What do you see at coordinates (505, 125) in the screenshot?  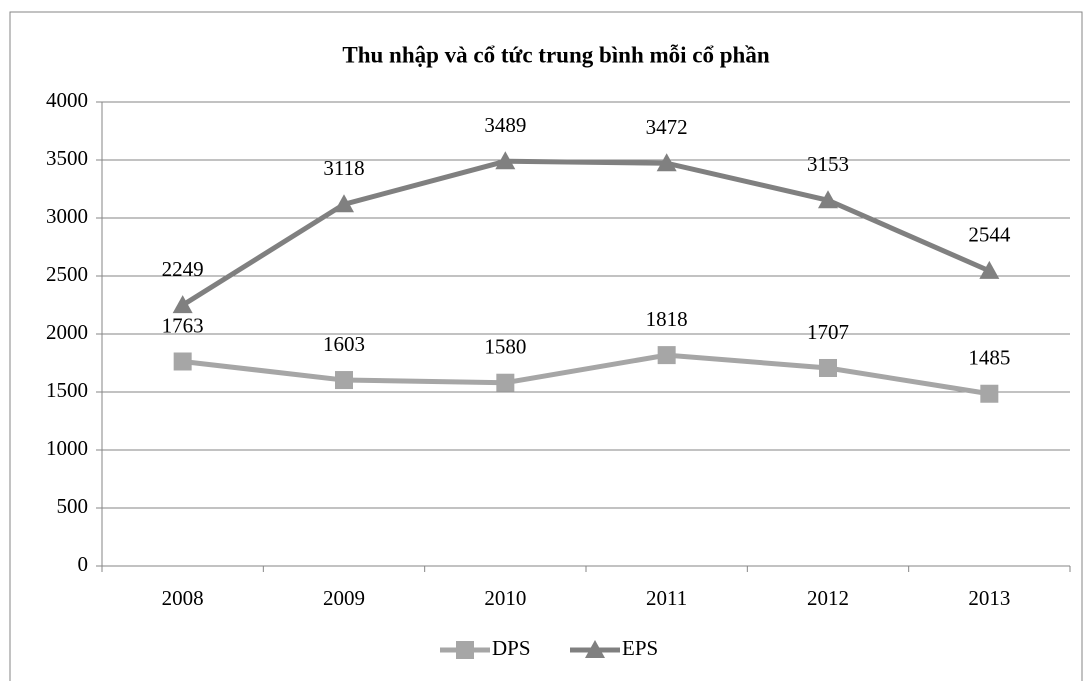 I see `data-label: 3489` at bounding box center [505, 125].